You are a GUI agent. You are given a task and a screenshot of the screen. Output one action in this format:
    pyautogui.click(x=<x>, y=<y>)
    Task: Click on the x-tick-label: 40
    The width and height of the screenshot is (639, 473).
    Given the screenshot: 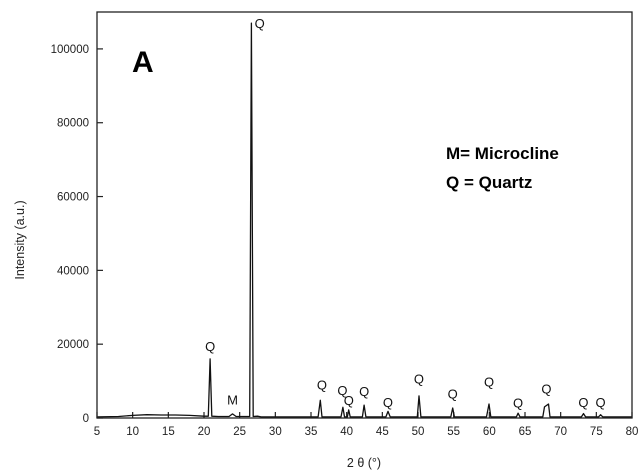 What is the action you would take?
    pyautogui.click(x=346, y=432)
    